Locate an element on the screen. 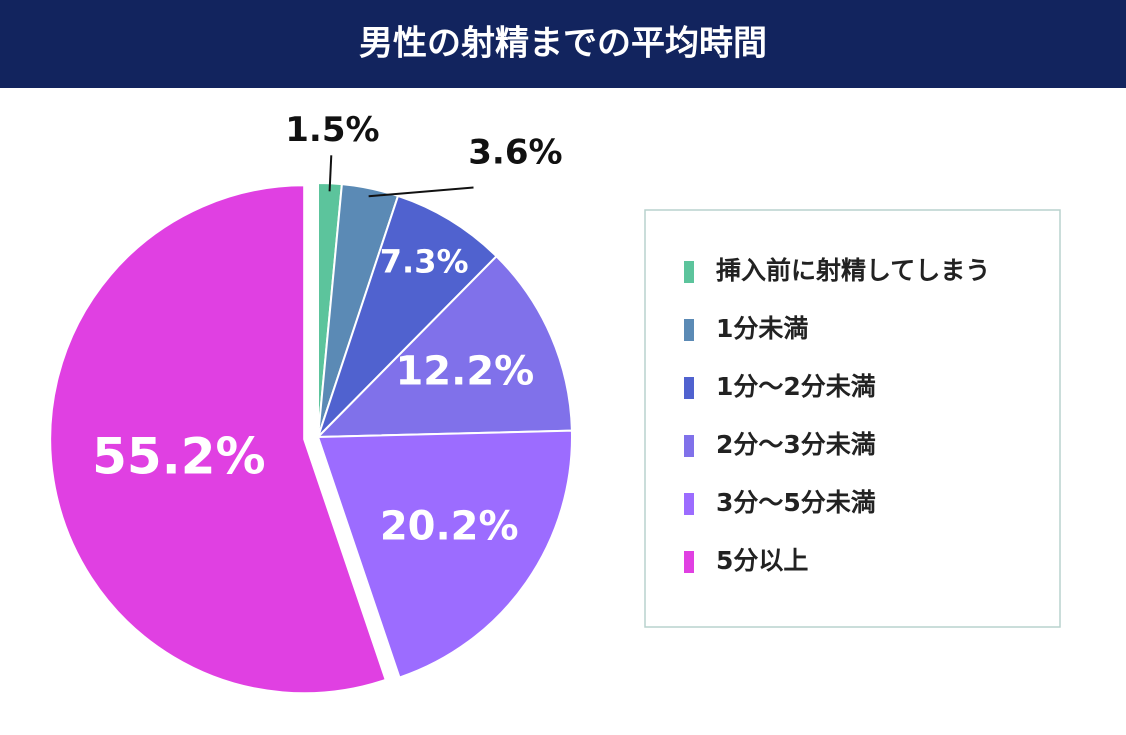  chart-title: 男性の射精までの平均時間 is located at coordinates (563, 44).